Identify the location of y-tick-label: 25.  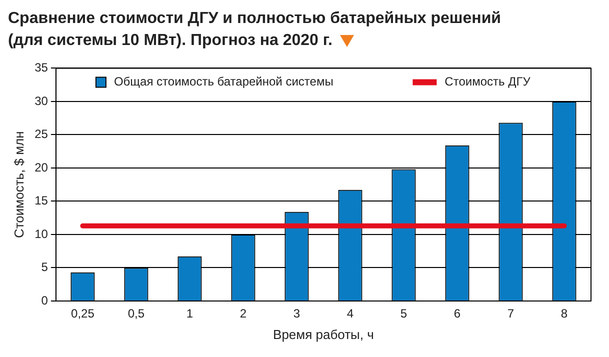
(41, 134).